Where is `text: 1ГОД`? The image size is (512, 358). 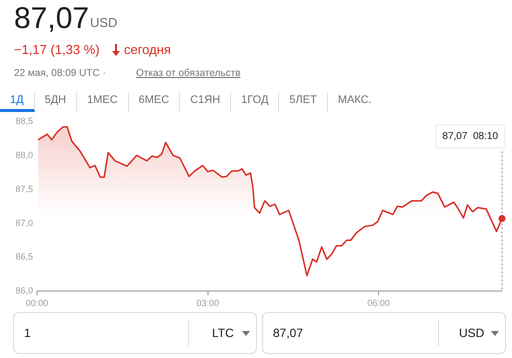
text: 1ГОД is located at coordinates (255, 102).